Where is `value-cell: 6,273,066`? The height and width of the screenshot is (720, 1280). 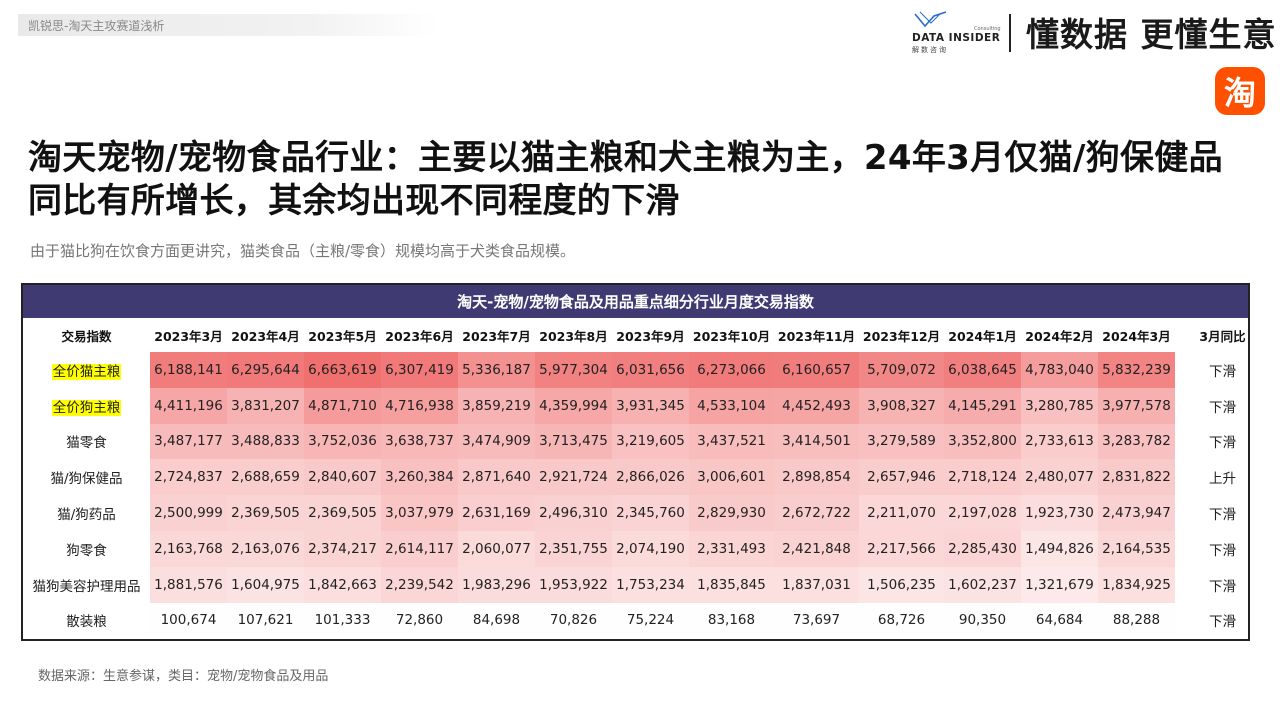 value-cell: 6,273,066 is located at coordinates (731, 370).